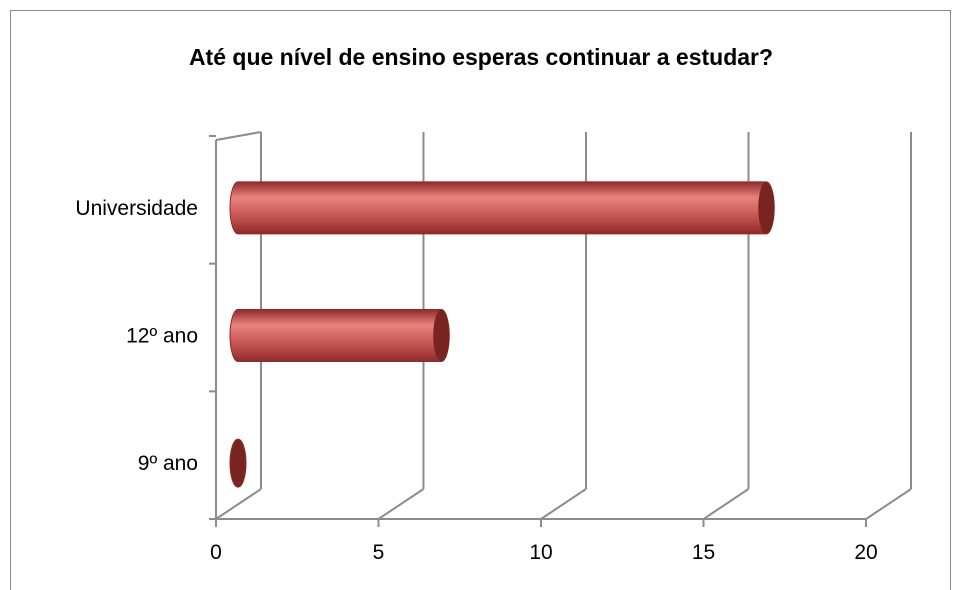  I want to click on category-labels: Universidade 12º ano 9º ano, so click(136, 336).